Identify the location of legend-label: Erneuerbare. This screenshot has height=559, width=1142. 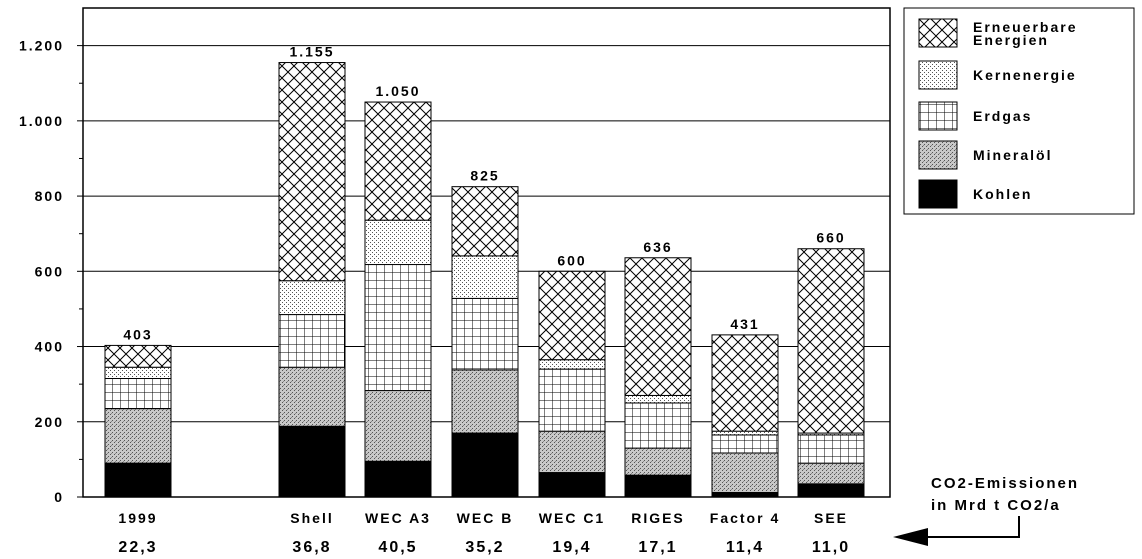
(1025, 27).